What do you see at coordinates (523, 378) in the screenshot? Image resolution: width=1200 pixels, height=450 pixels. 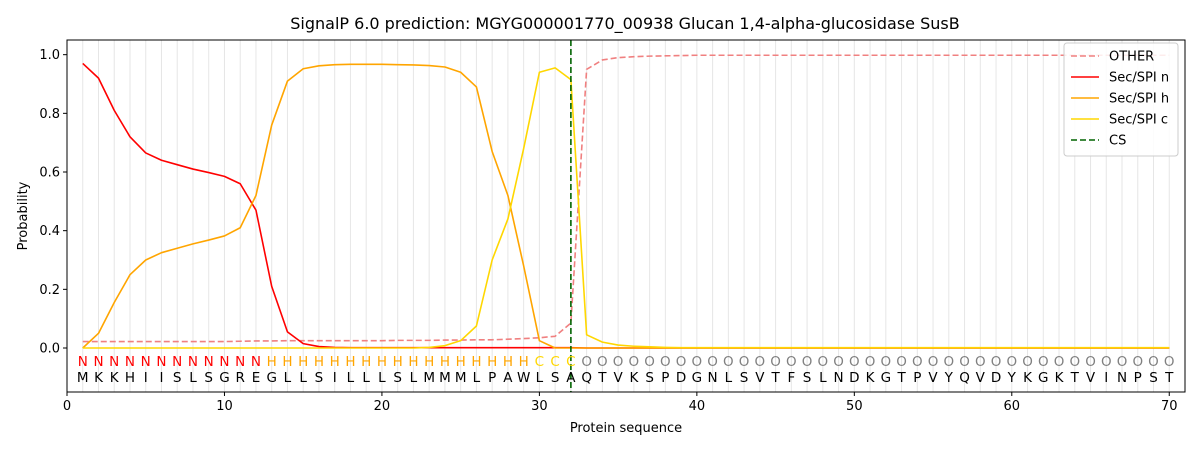 I see `residue-label: W` at bounding box center [523, 378].